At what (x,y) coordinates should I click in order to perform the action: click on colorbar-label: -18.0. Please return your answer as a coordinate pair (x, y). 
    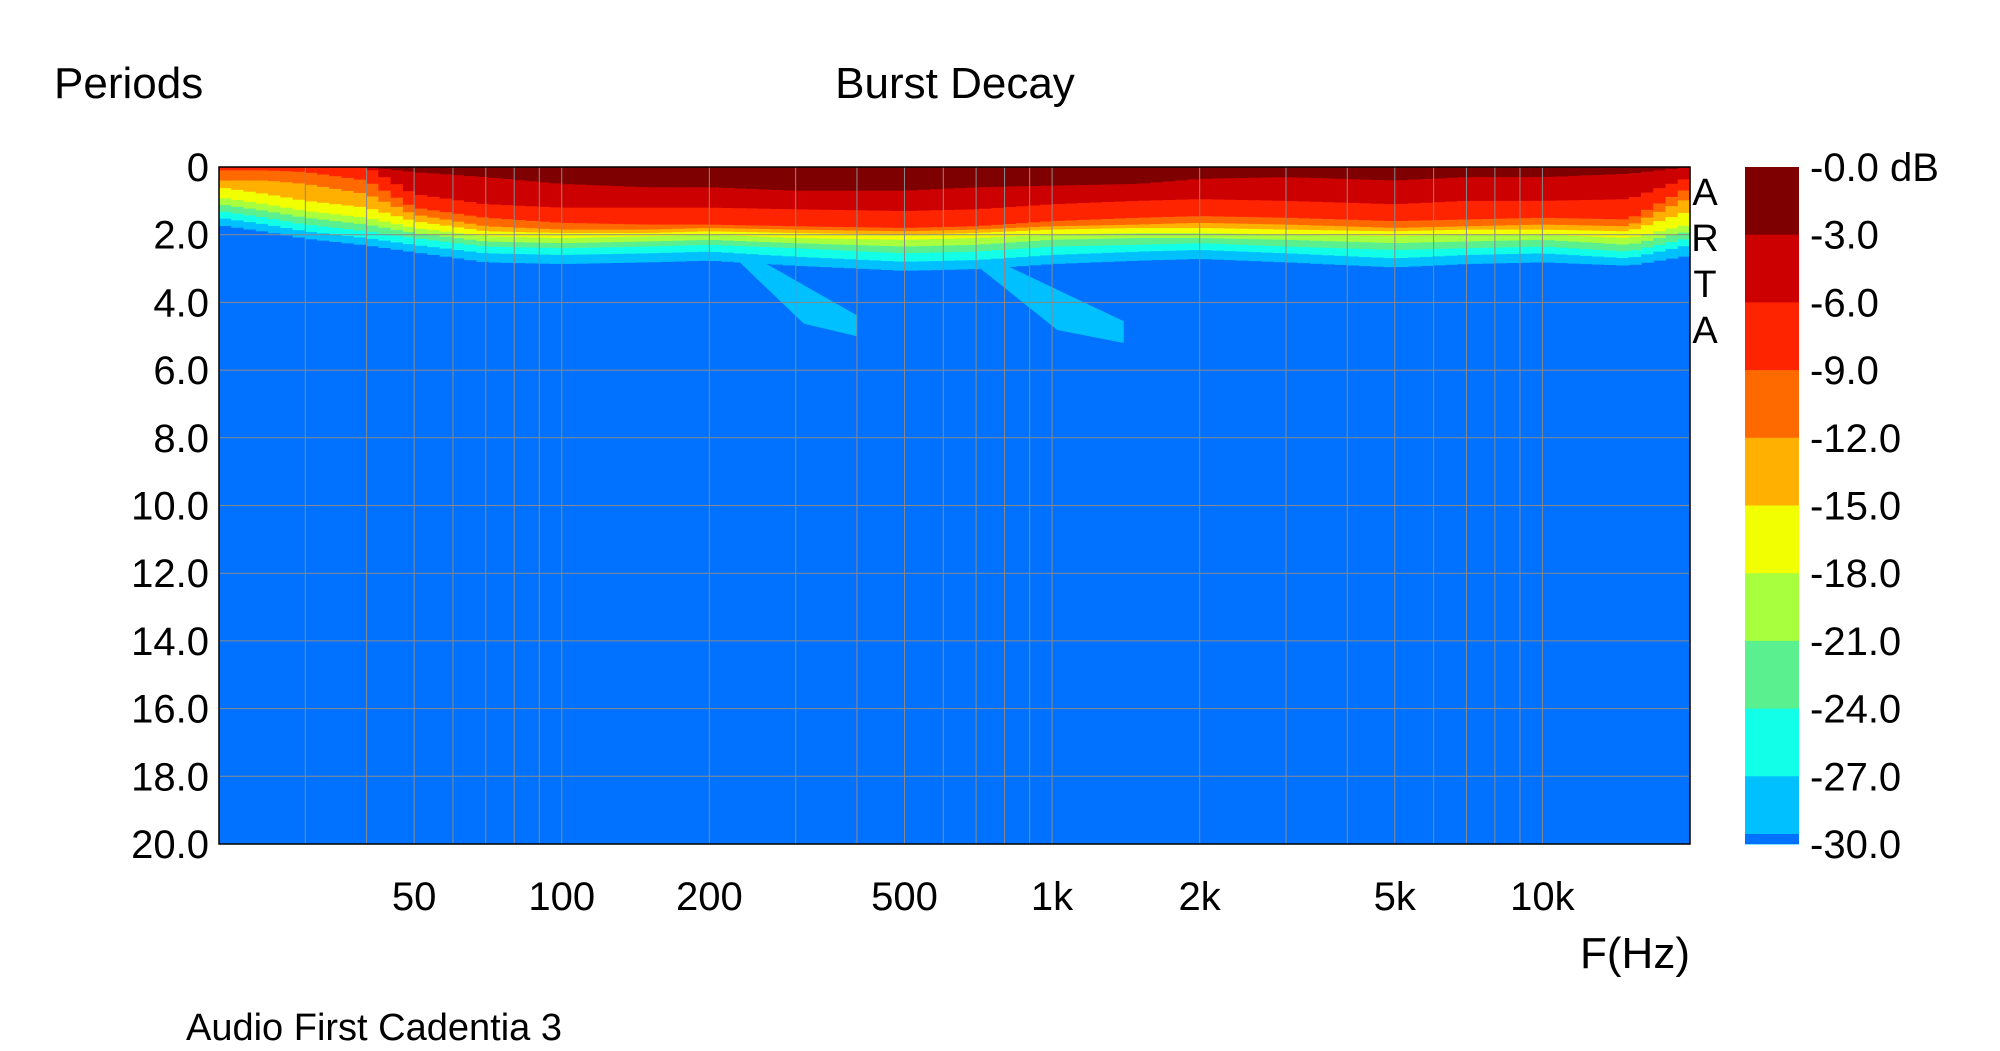
    Looking at the image, I should click on (1855, 574).